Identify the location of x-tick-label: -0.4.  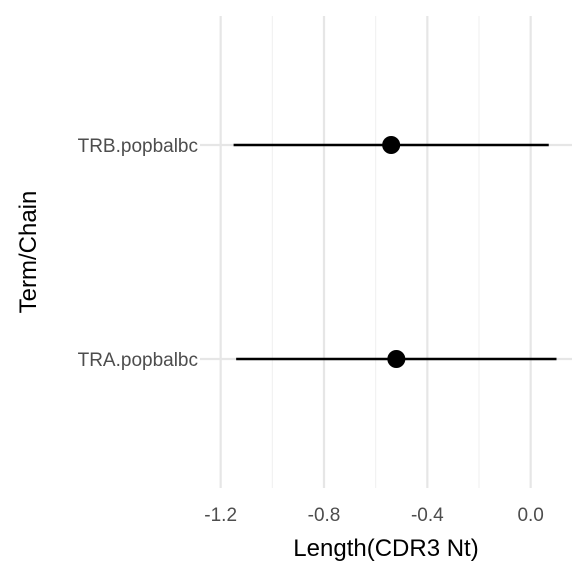
(427, 515).